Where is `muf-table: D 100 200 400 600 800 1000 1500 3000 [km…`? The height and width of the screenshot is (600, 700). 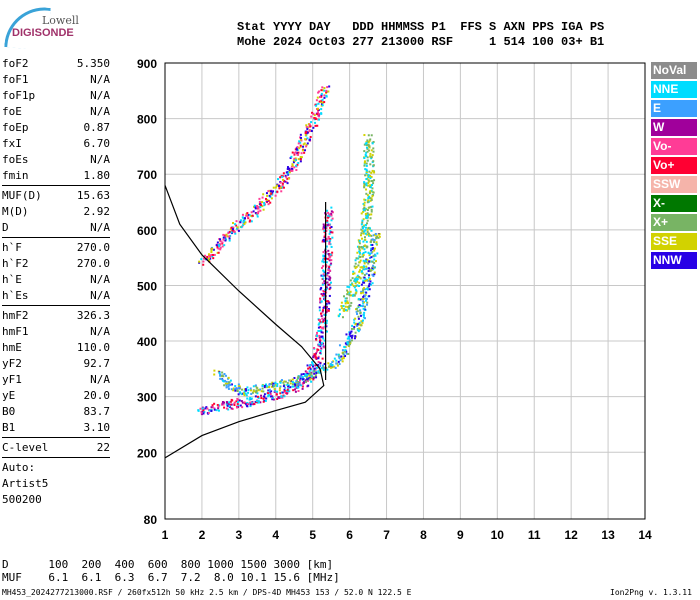 muf-table: D 100 200 400 600 800 1000 1500 3000 [km… is located at coordinates (171, 571).